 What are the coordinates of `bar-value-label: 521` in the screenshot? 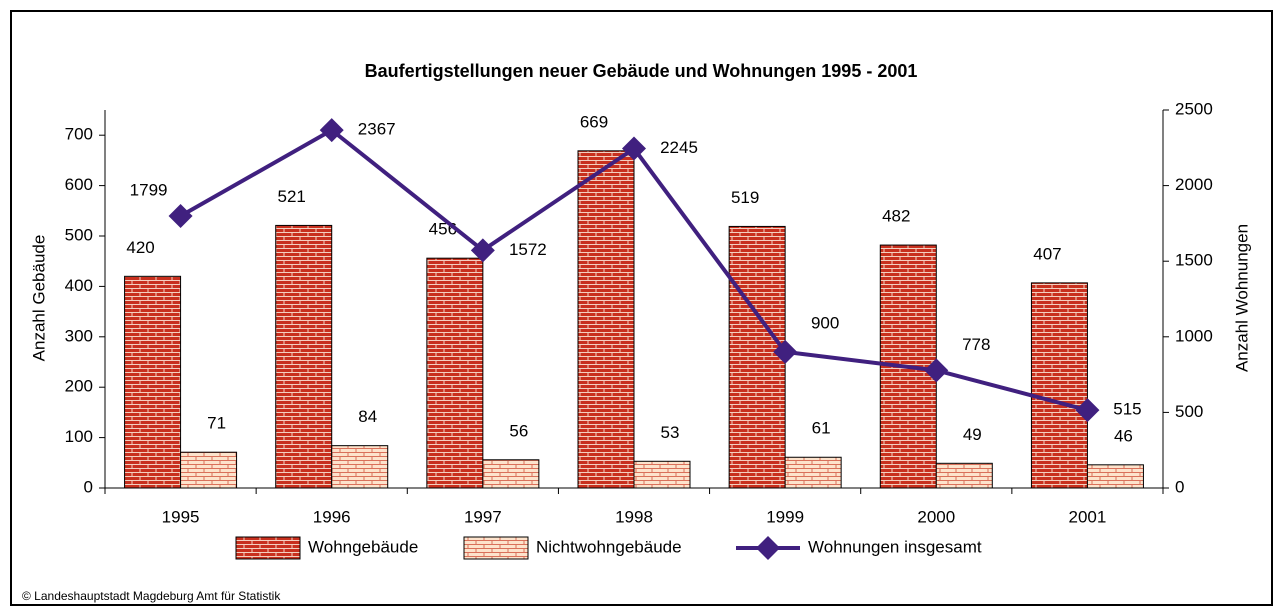 It's located at (292, 196).